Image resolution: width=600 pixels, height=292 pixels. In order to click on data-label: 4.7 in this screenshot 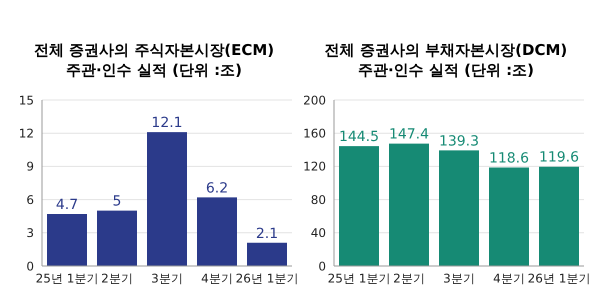, I will do `click(67, 204)`.